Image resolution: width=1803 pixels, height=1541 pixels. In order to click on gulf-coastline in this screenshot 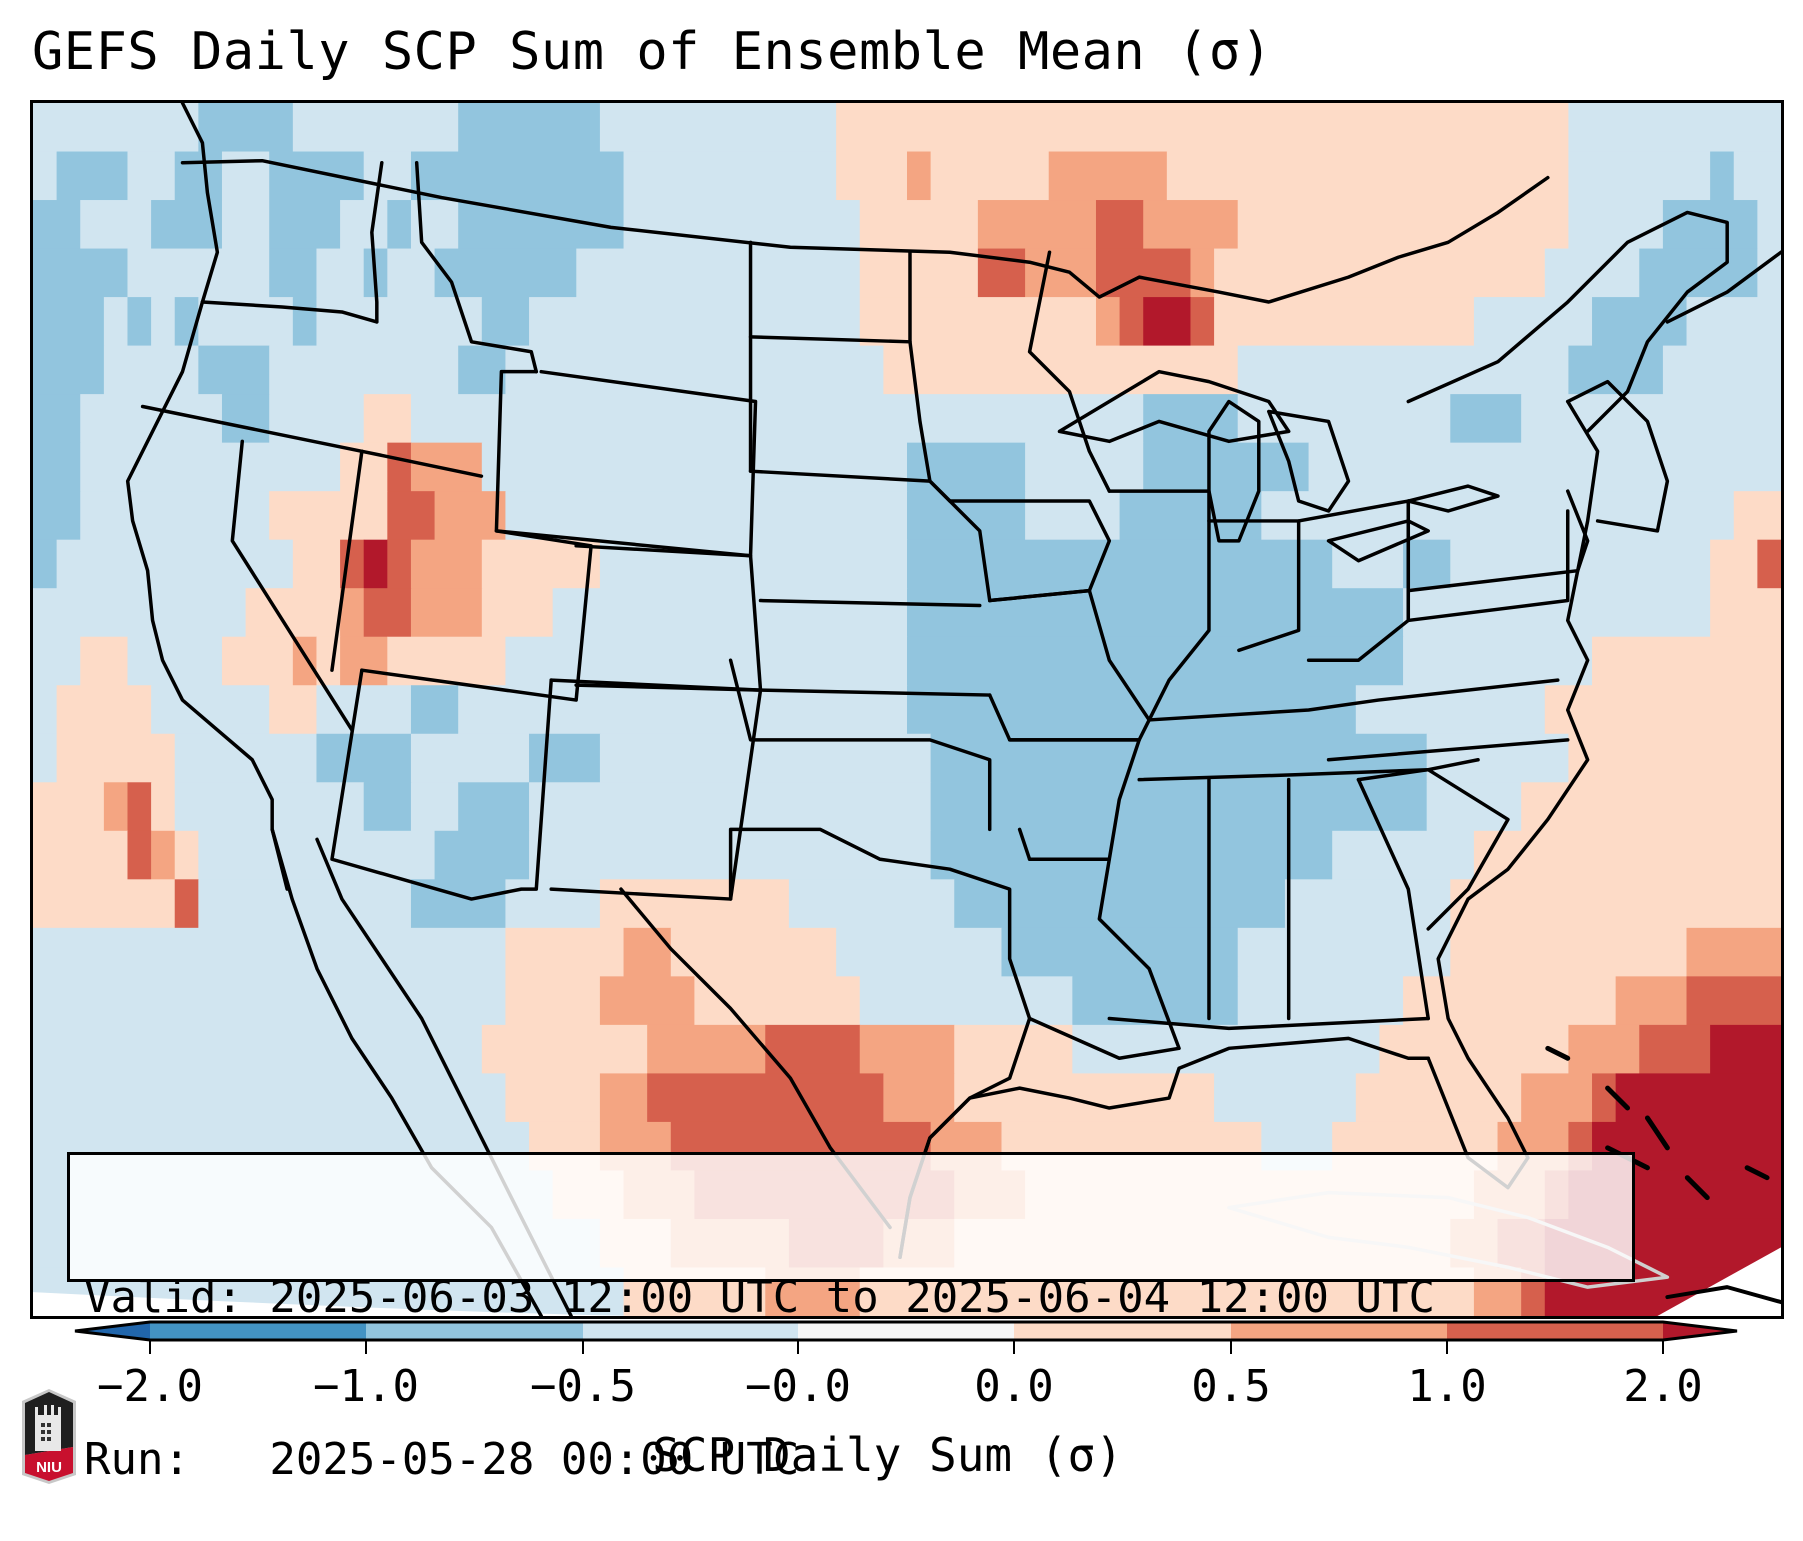, I will do `click(1164, 1148)`.